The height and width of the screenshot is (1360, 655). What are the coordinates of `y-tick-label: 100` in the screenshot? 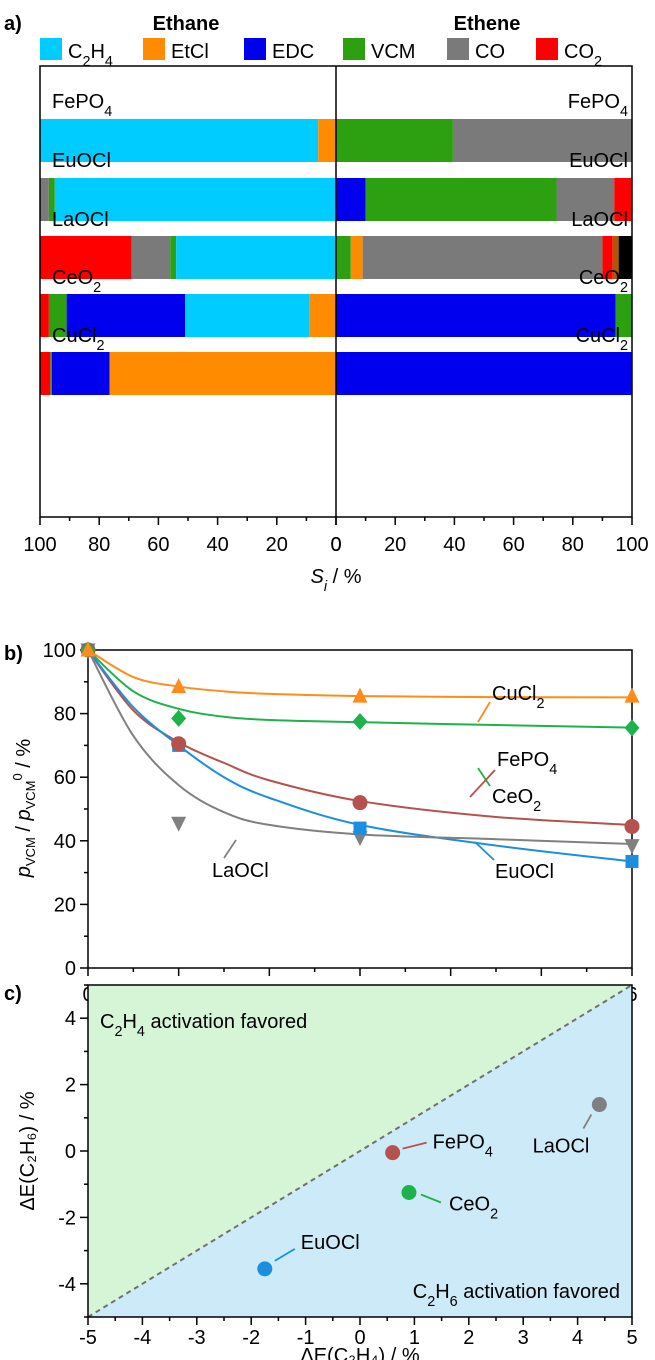 It's located at (59, 651).